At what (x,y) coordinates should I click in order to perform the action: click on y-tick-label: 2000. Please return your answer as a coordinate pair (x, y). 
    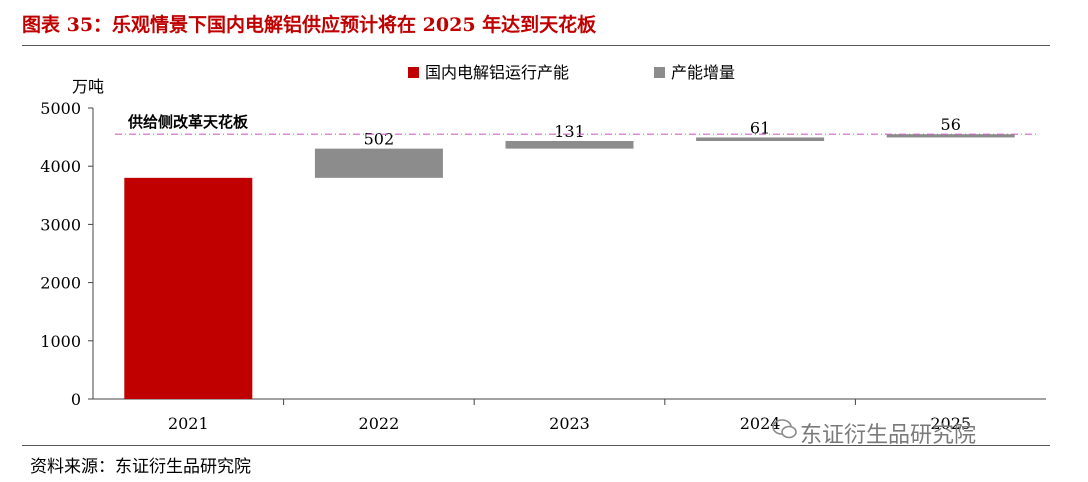
    Looking at the image, I should click on (60, 283).